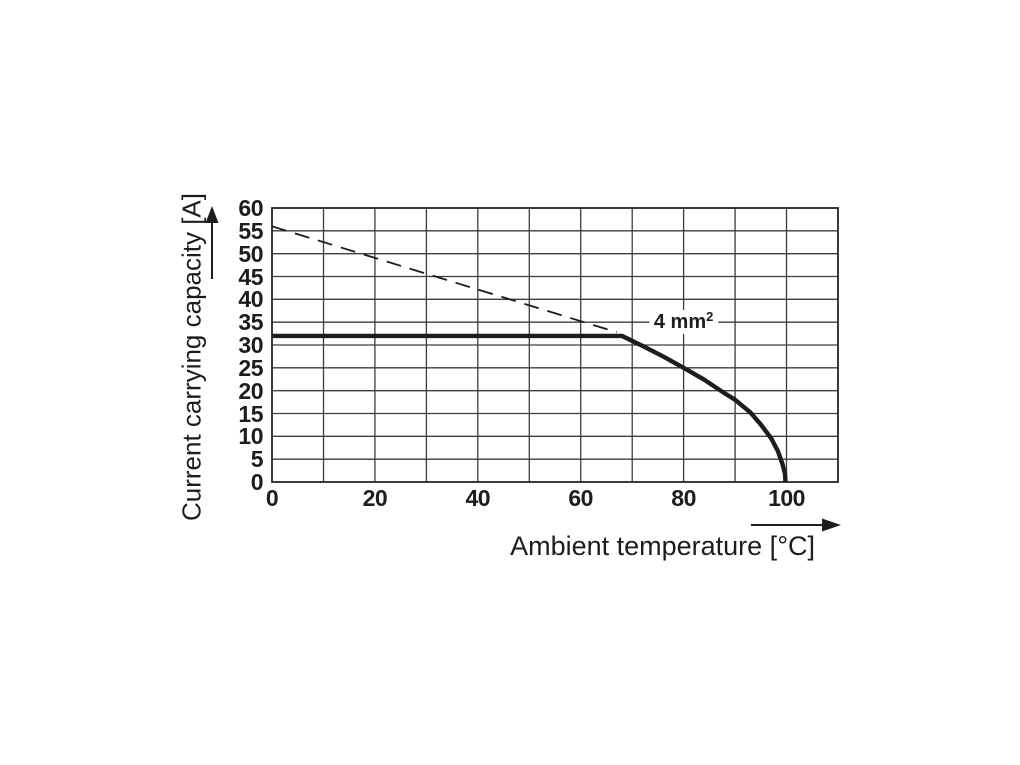 The width and height of the screenshot is (1020, 765). I want to click on wire-size-label: 4 mm2, so click(683, 322).